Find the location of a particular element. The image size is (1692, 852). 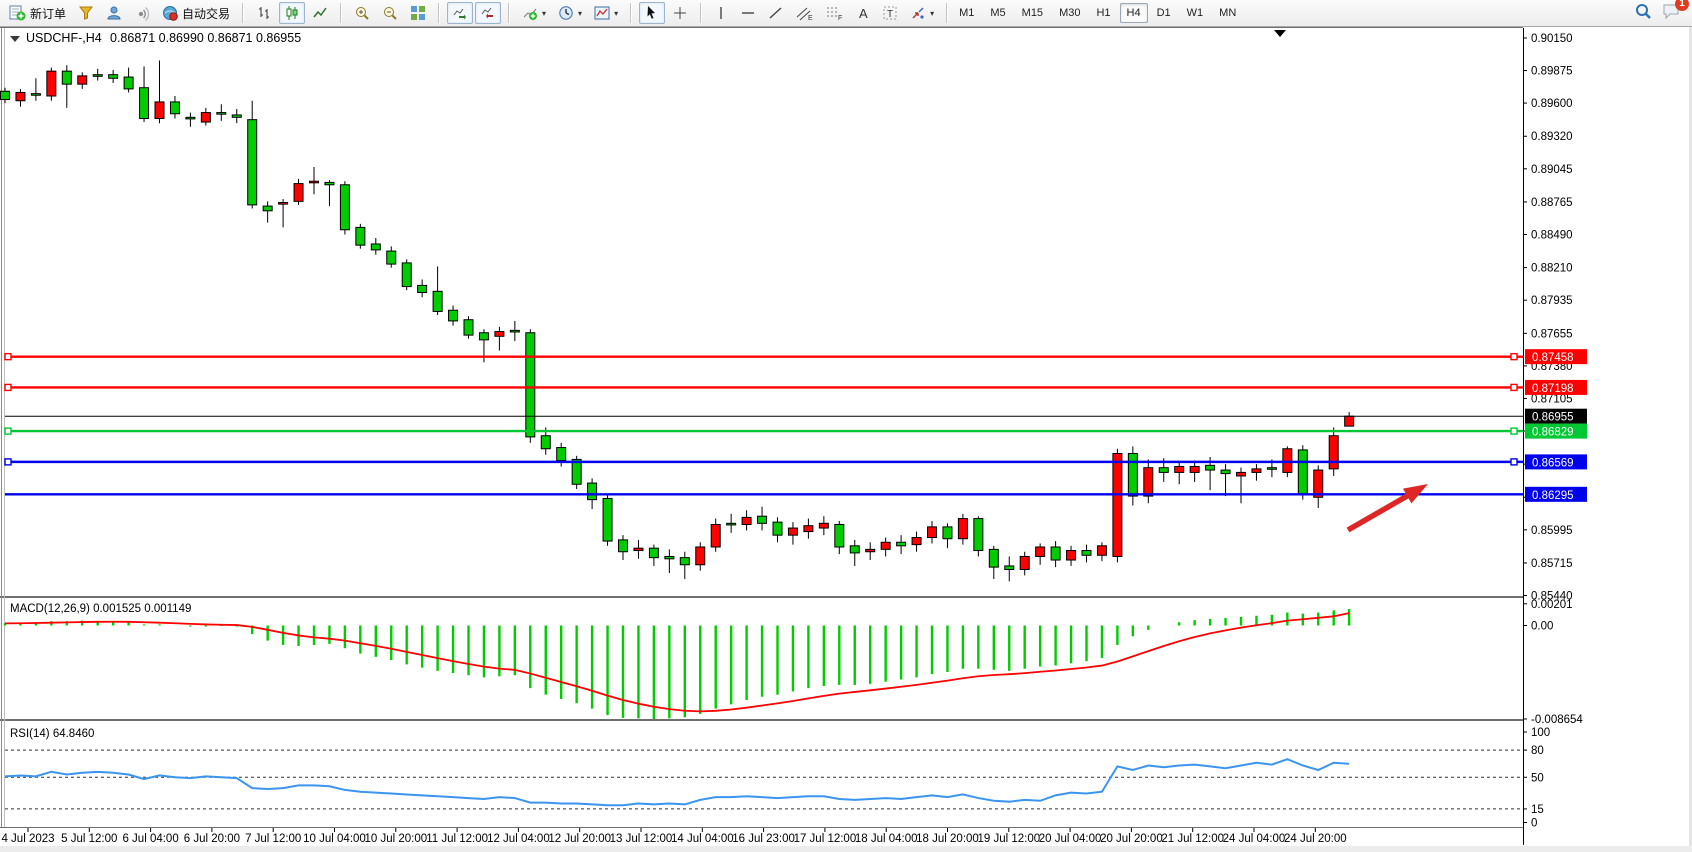

one-click-expander-icon is located at coordinates (15, 39).